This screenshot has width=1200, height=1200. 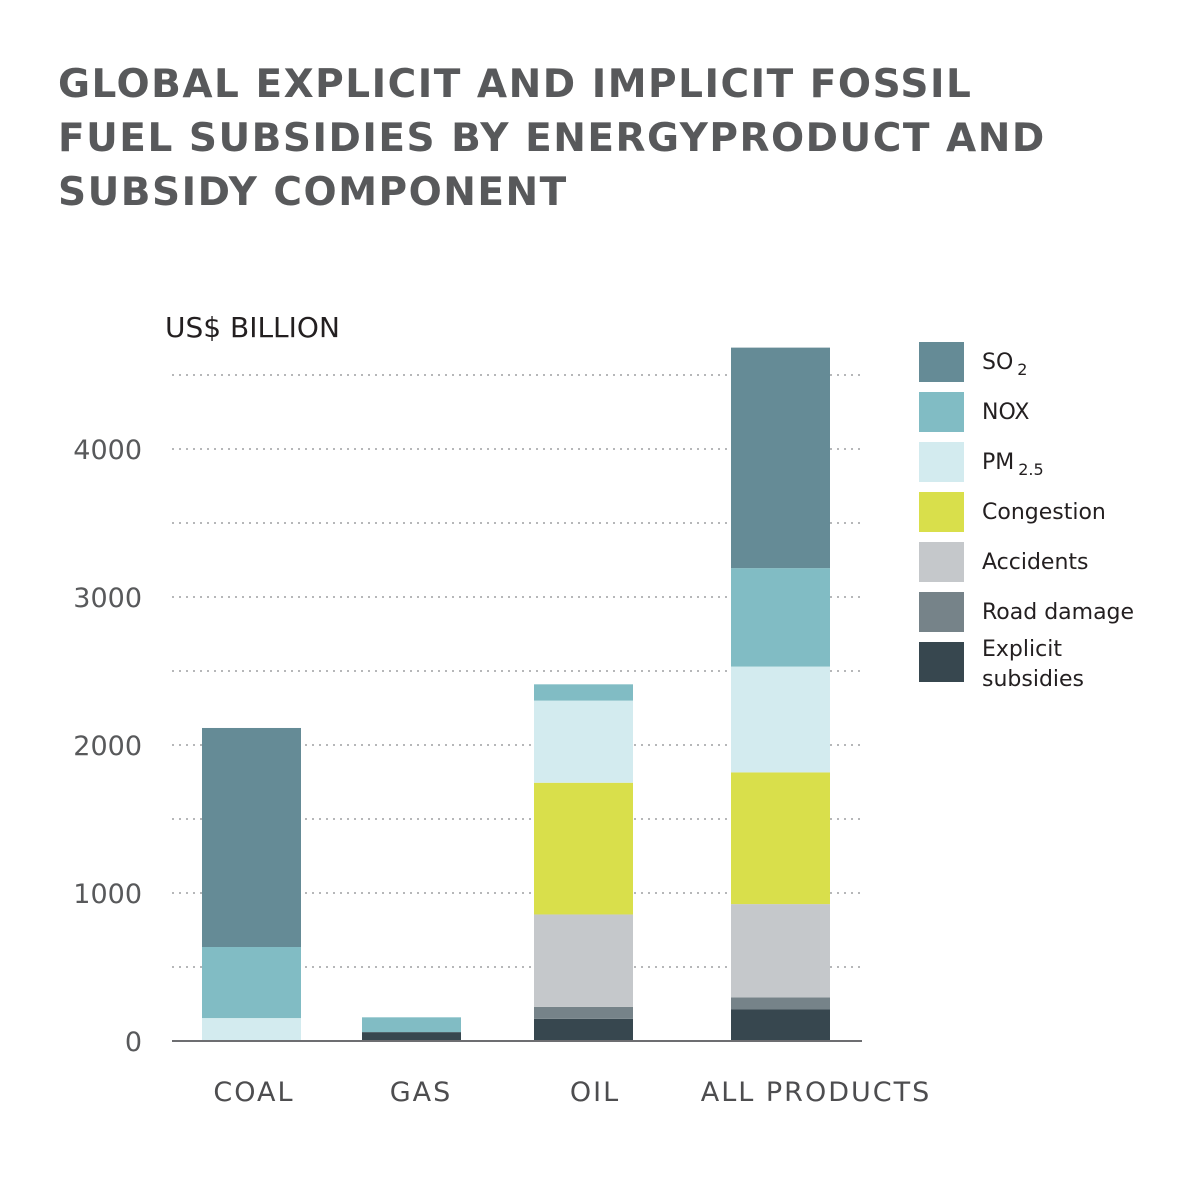 I want to click on legend-label-so2: SO 2, so click(x=1004, y=364).